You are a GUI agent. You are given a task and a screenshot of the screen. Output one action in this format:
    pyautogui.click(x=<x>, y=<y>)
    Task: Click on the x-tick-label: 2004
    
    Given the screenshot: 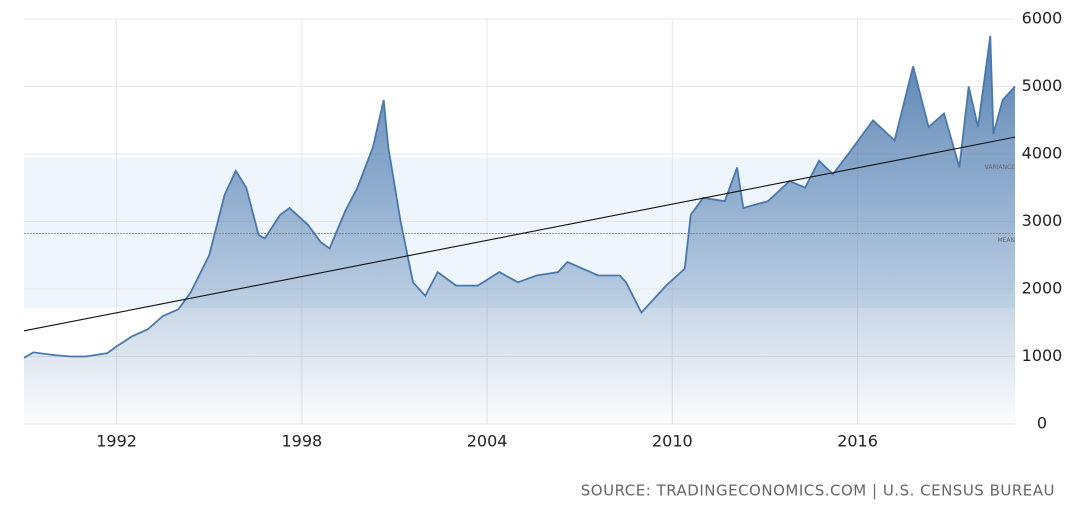 What is the action you would take?
    pyautogui.click(x=487, y=441)
    